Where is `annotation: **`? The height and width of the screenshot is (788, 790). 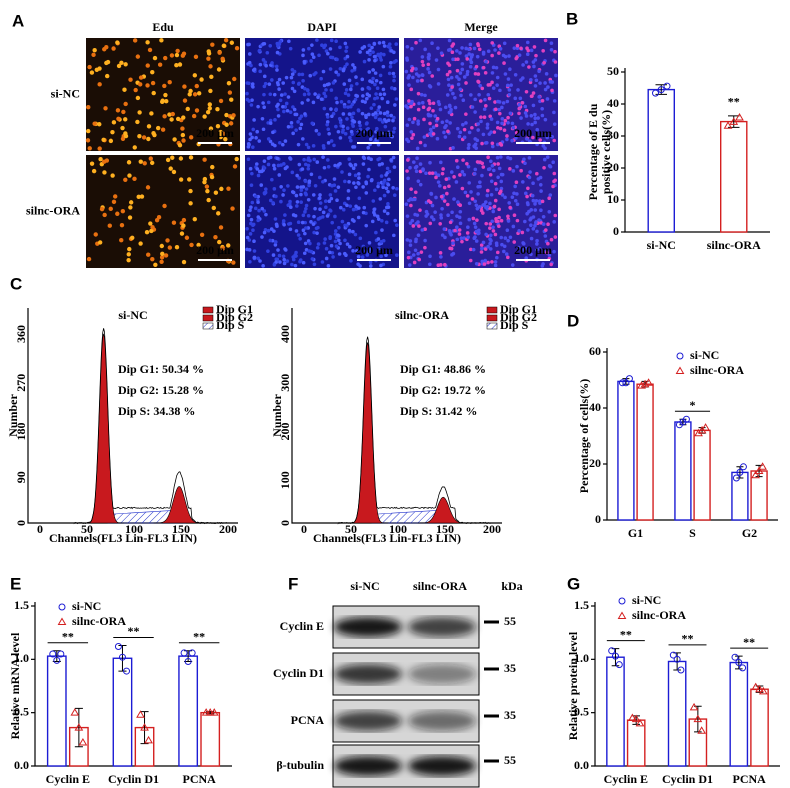
annotation: ** is located at coordinates (626, 634).